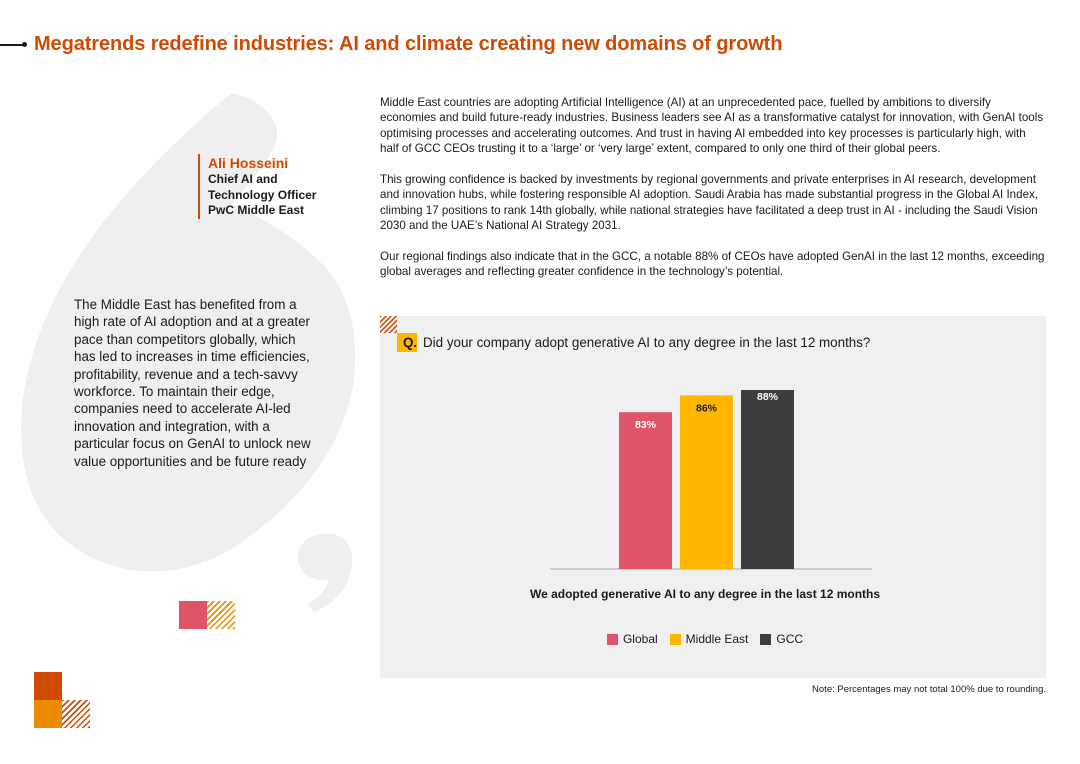 This screenshot has width=1080, height=764. Describe the element at coordinates (76, 714) in the screenshot. I see `decorative-hatch-red` at that location.